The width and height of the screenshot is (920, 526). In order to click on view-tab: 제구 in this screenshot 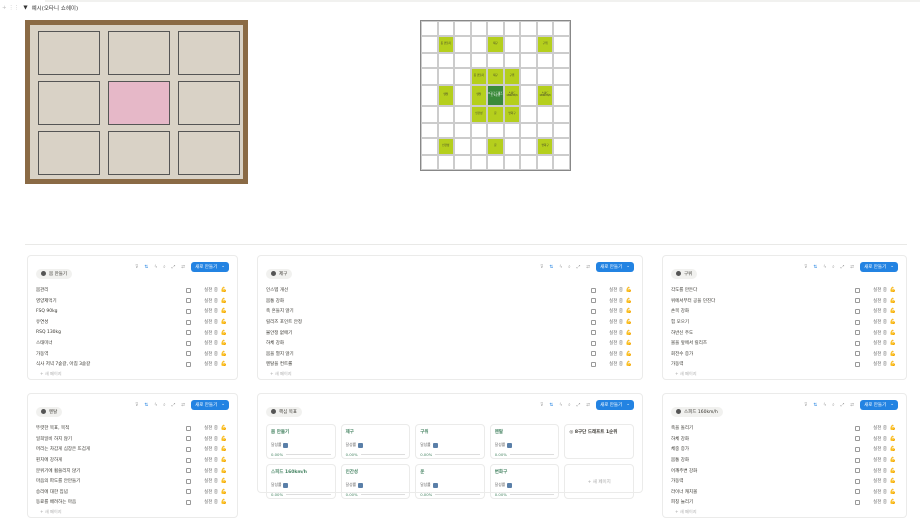, I will do `click(279, 273)`.